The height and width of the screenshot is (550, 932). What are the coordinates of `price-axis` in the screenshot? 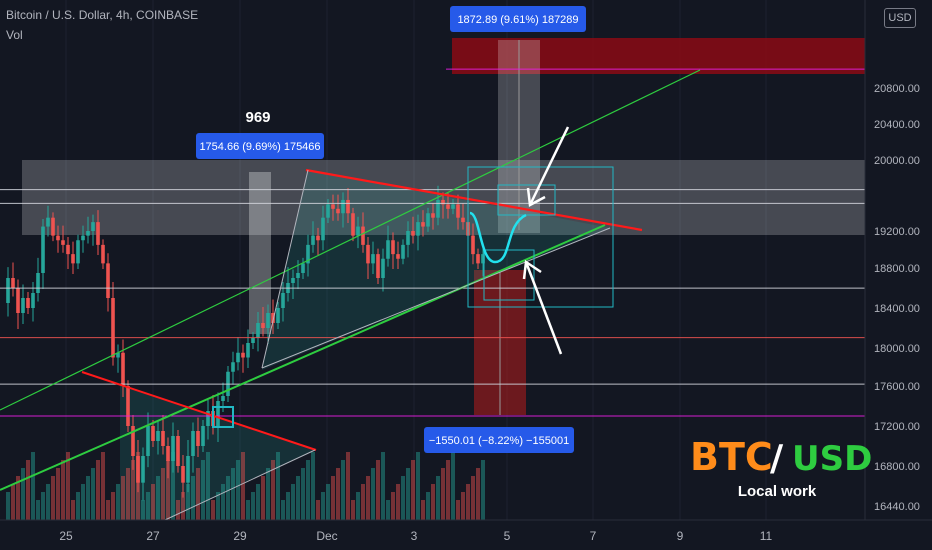 It's located at (898, 260).